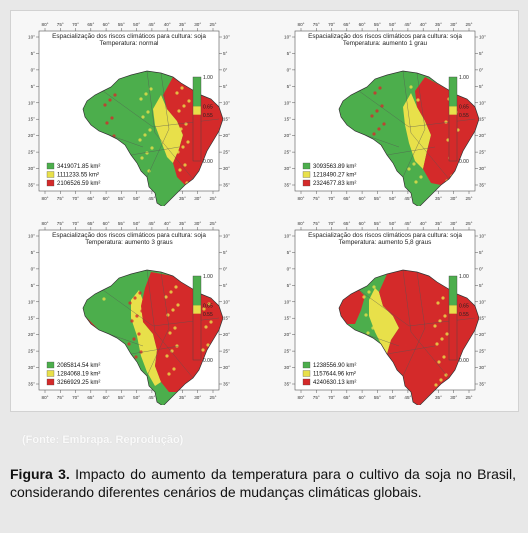 This screenshot has height=533, width=528. What do you see at coordinates (103, 440) in the screenshot?
I see `image-source: (Fonte: Embrapa. Reprodução)` at bounding box center [103, 440].